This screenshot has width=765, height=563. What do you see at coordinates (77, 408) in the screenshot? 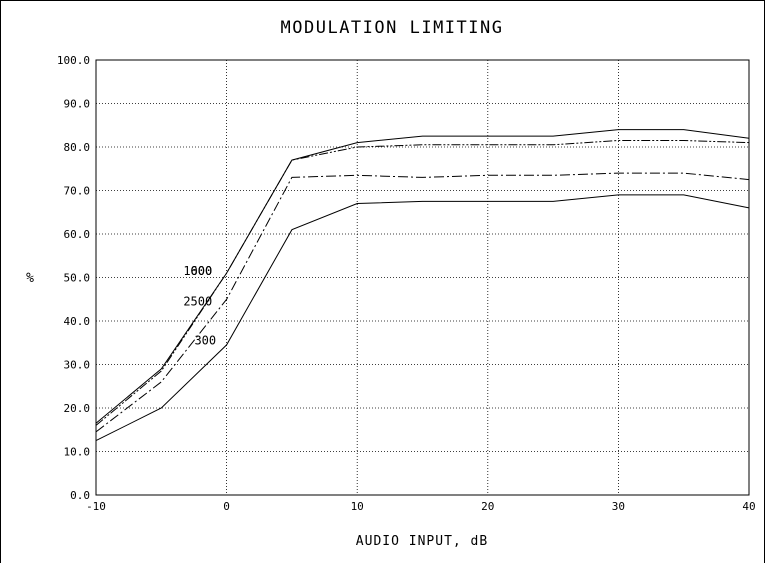
I see `y-tick-label: 20.0` at bounding box center [77, 408].